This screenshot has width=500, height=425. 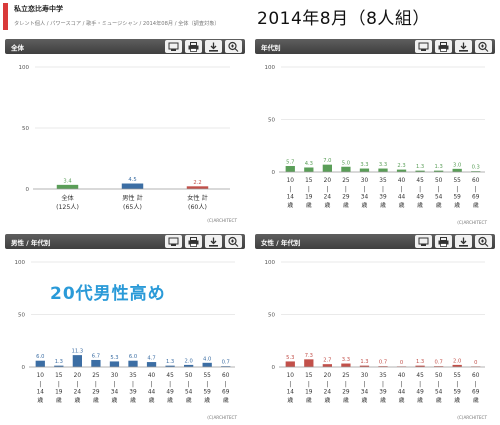 What do you see at coordinates (375, 241) in the screenshot?
I see `panel-toolbar: 女性 / 年代別` at bounding box center [375, 241].